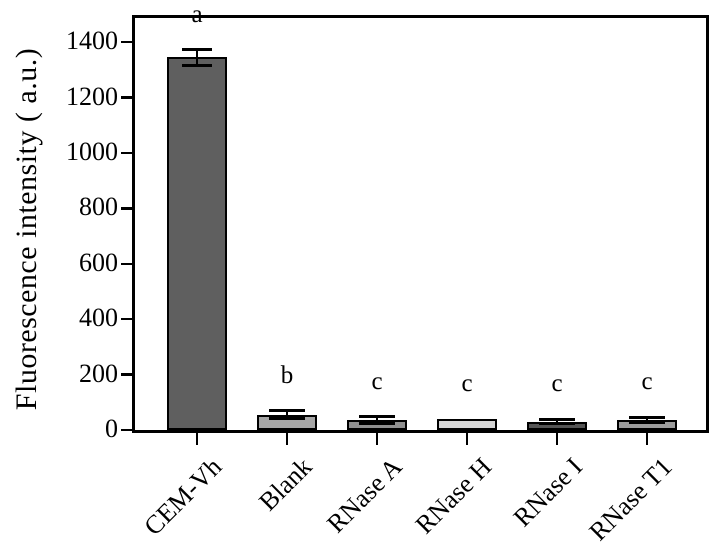  Describe the element at coordinates (197, 14) in the screenshot. I see `significance-letter: a` at that location.